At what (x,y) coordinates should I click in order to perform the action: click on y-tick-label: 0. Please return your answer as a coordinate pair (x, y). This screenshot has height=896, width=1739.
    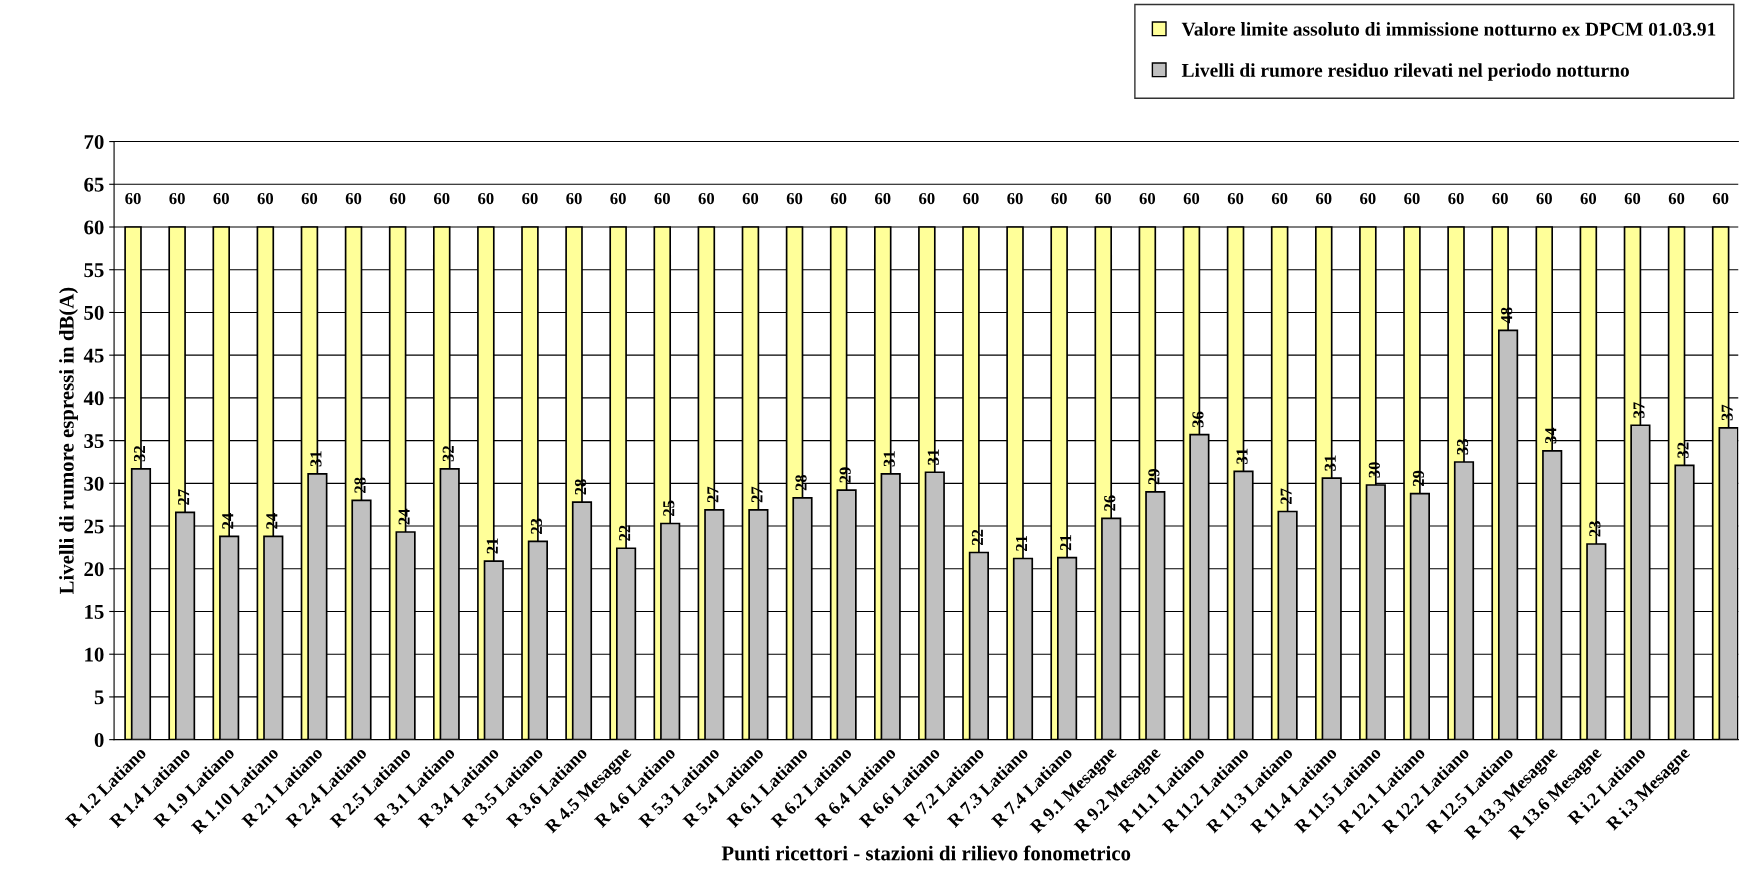
    Looking at the image, I should click on (99, 740).